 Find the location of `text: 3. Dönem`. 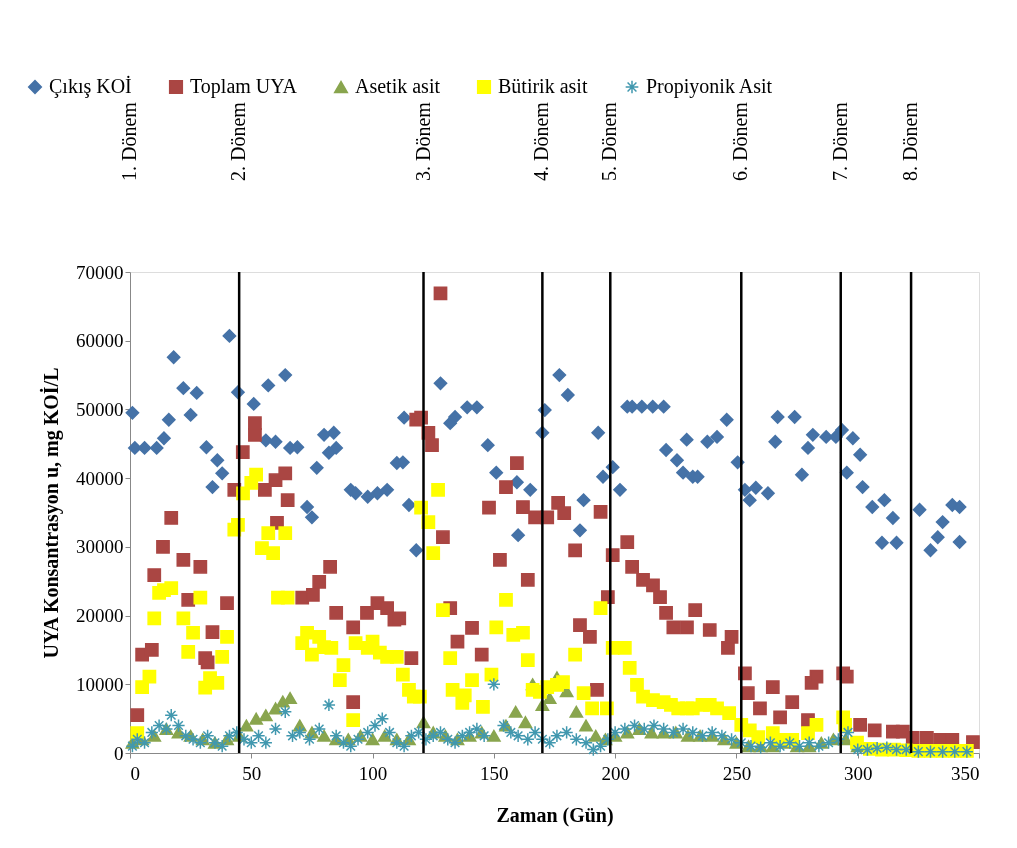

text: 3. Dönem is located at coordinates (422, 141).